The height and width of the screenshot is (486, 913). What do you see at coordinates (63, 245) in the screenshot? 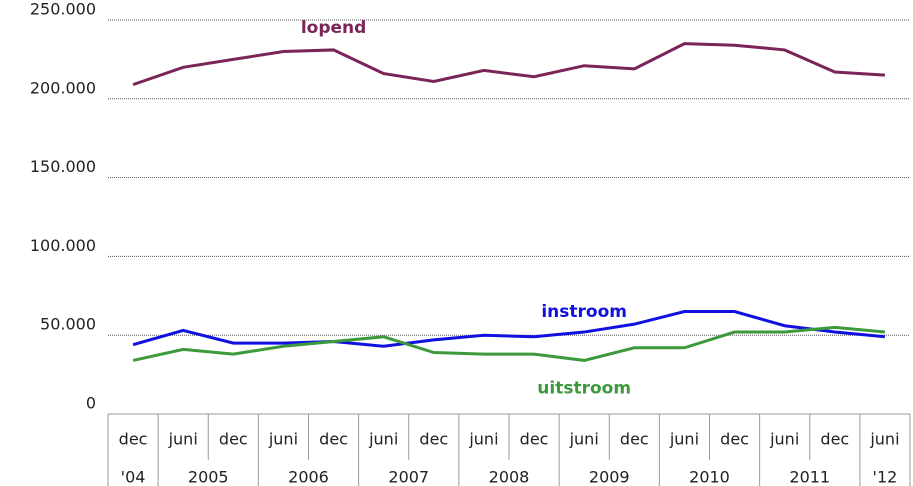
I see `y-tick-label: 100.000` at bounding box center [63, 245].